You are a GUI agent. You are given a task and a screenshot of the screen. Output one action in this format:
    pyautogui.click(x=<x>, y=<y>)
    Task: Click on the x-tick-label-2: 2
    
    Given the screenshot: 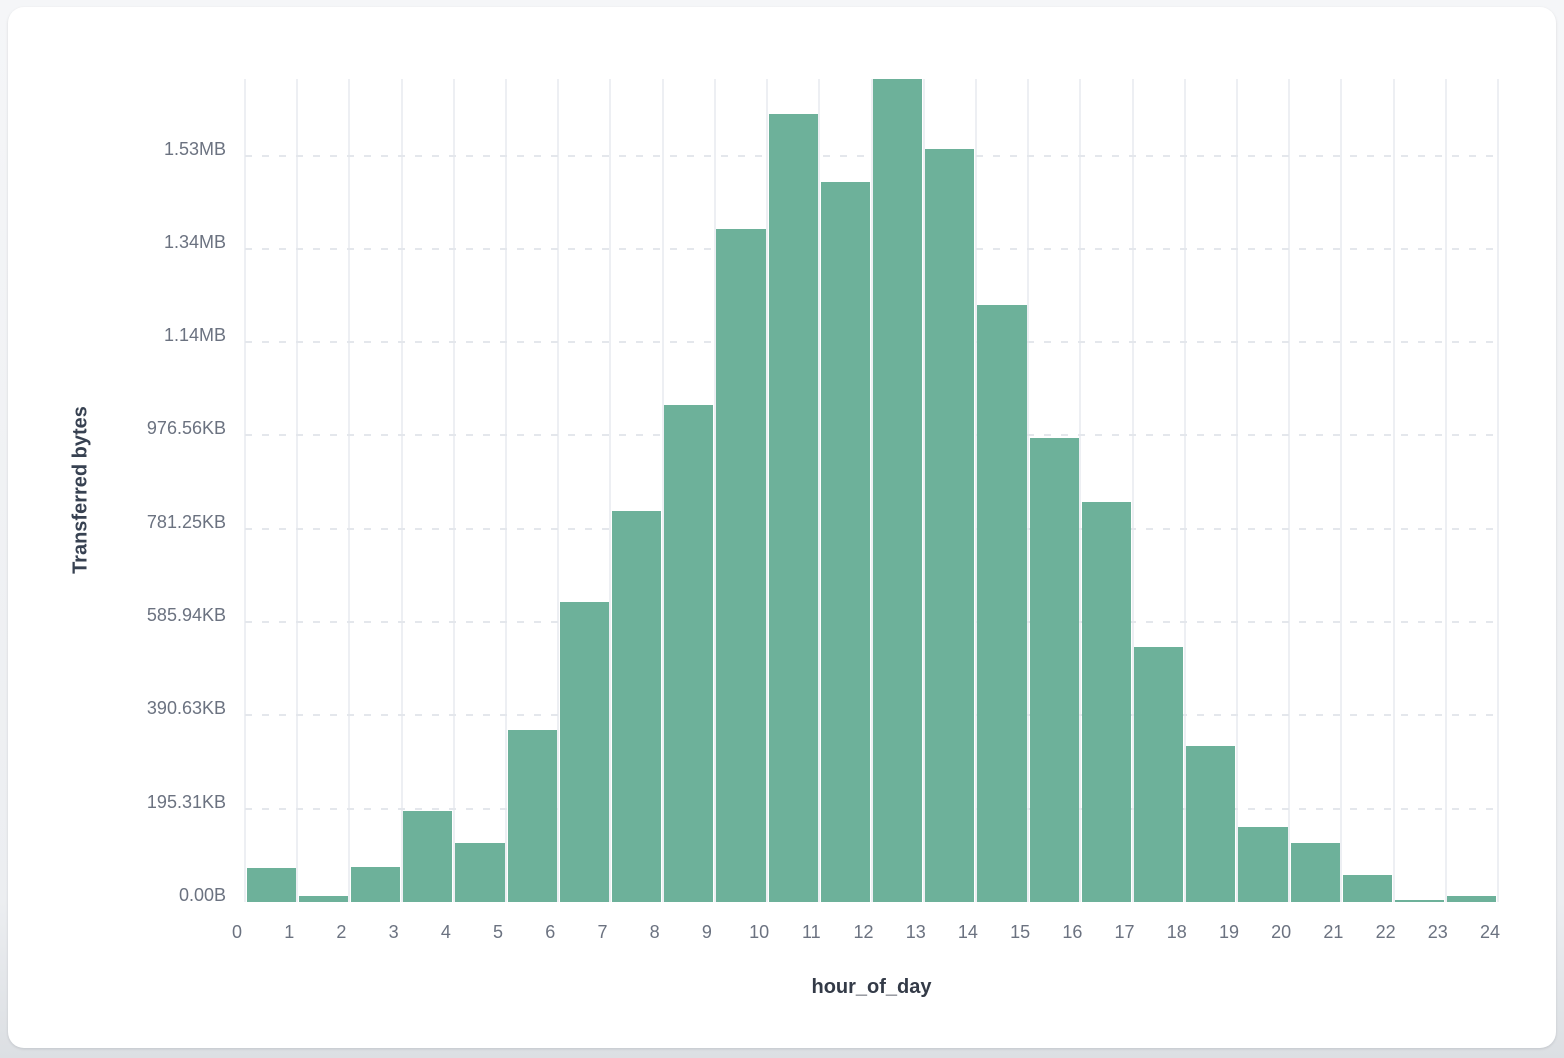 What is the action you would take?
    pyautogui.click(x=341, y=932)
    